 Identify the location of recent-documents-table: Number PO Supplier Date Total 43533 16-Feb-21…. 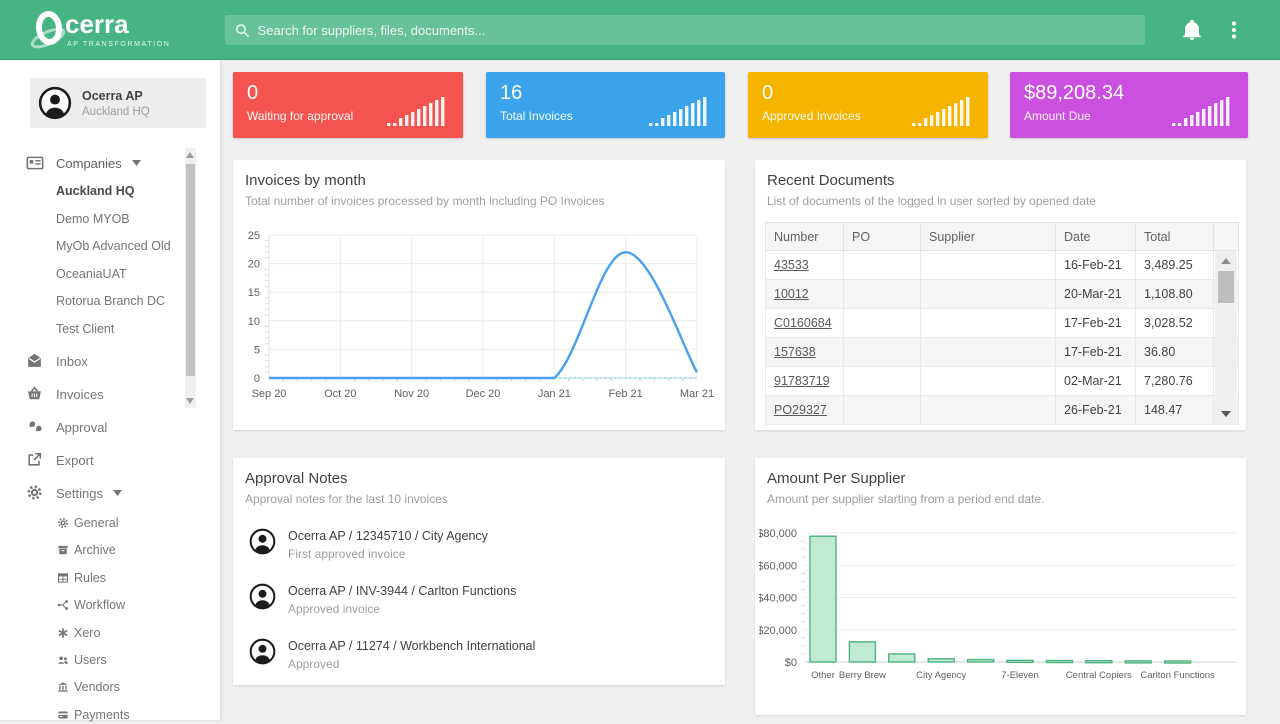
(1002, 323).